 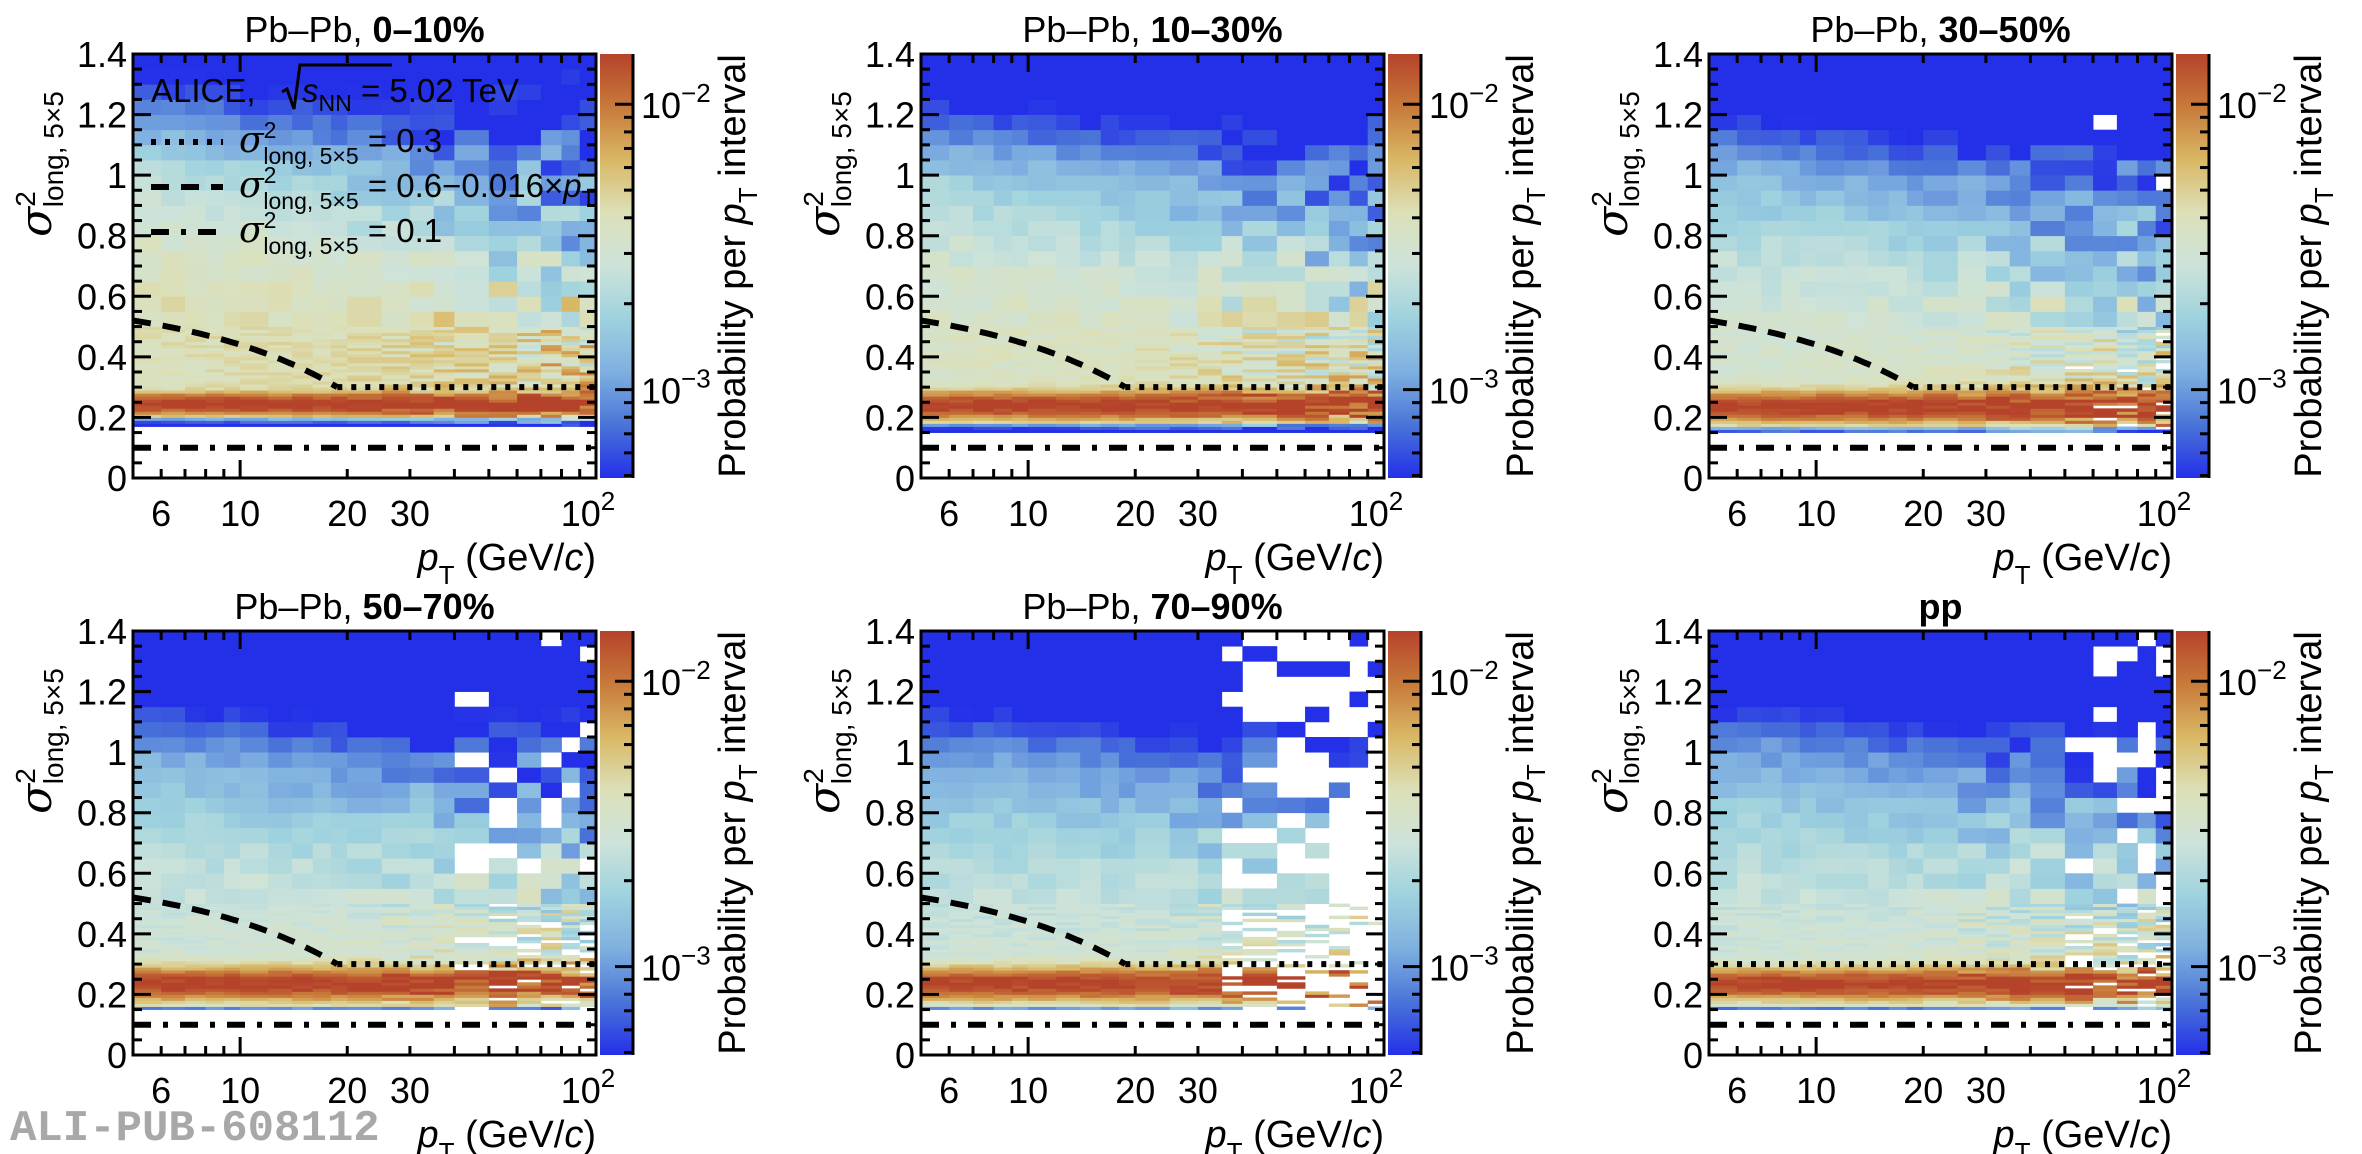 I want to click on text-part: 6, so click(x=161, y=513).